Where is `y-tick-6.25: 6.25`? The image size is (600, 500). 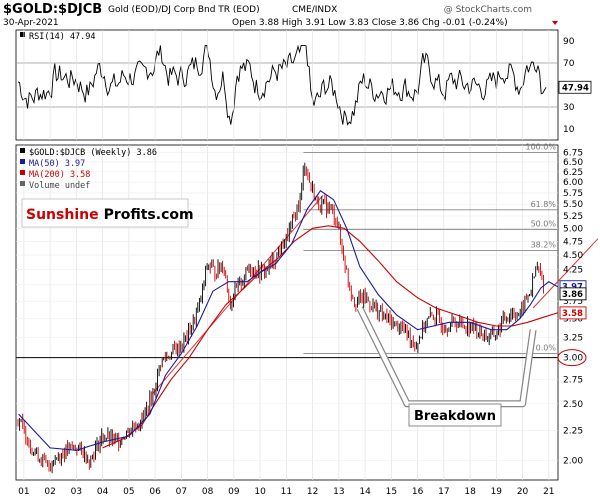 y-tick-6.25: 6.25 is located at coordinates (573, 173).